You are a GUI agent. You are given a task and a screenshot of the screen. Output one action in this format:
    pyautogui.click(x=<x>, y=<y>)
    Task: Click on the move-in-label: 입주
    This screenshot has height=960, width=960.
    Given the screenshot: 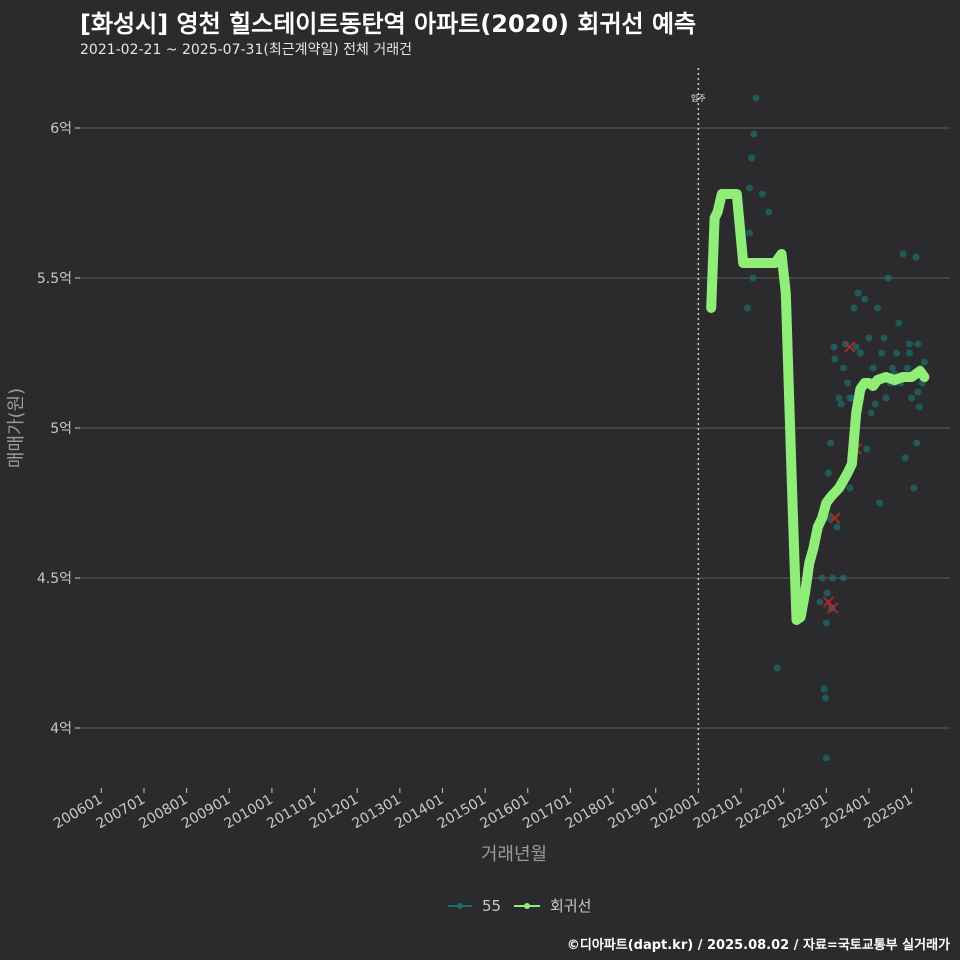 What is the action you would take?
    pyautogui.click(x=698, y=98)
    